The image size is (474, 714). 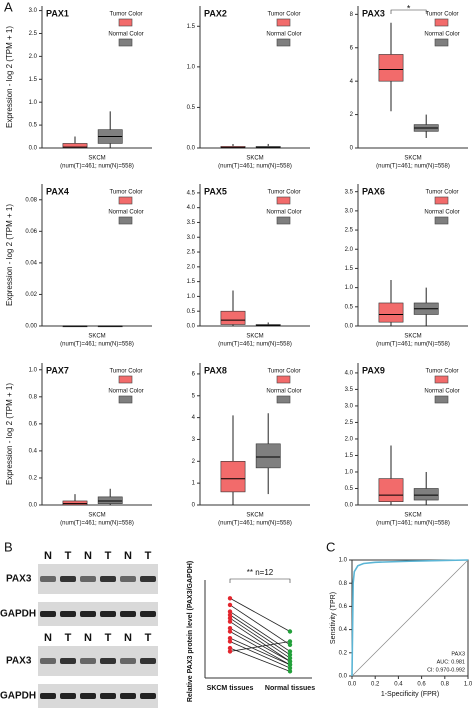 I want to click on panel-letter: B, so click(x=8, y=546).